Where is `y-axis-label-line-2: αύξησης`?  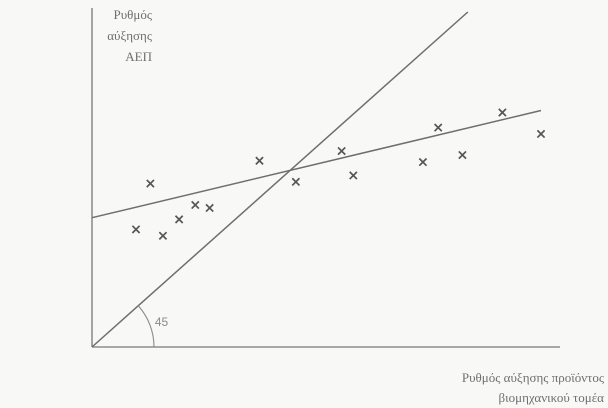
y-axis-label-line-2: αύξησης is located at coordinates (130, 35).